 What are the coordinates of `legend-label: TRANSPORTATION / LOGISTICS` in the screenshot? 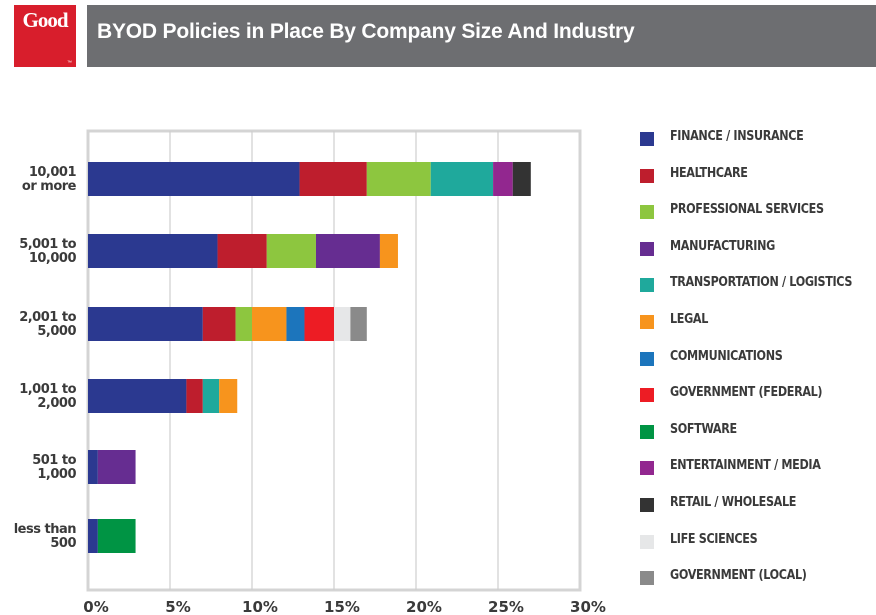 It's located at (761, 283).